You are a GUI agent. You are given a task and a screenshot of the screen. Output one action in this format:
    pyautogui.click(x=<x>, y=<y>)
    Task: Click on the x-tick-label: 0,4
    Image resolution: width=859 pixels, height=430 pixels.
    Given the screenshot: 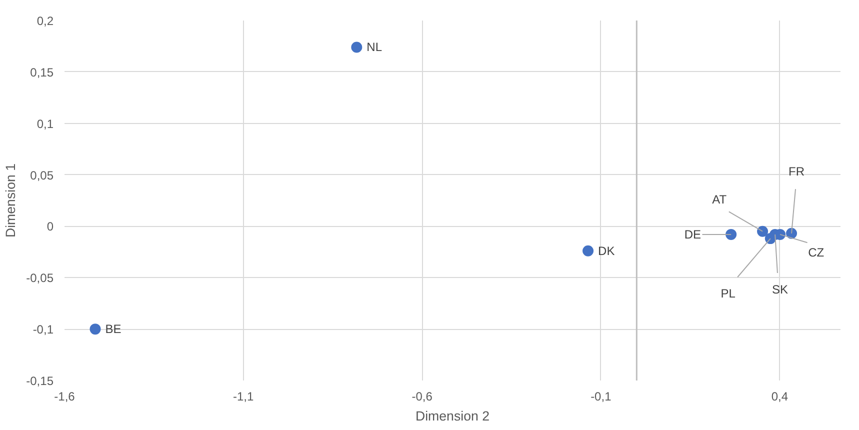 What is the action you would take?
    pyautogui.click(x=779, y=397)
    